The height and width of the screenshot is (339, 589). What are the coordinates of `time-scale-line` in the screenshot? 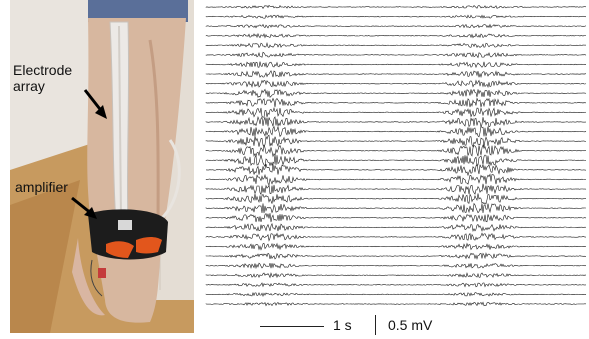 It's located at (292, 326).